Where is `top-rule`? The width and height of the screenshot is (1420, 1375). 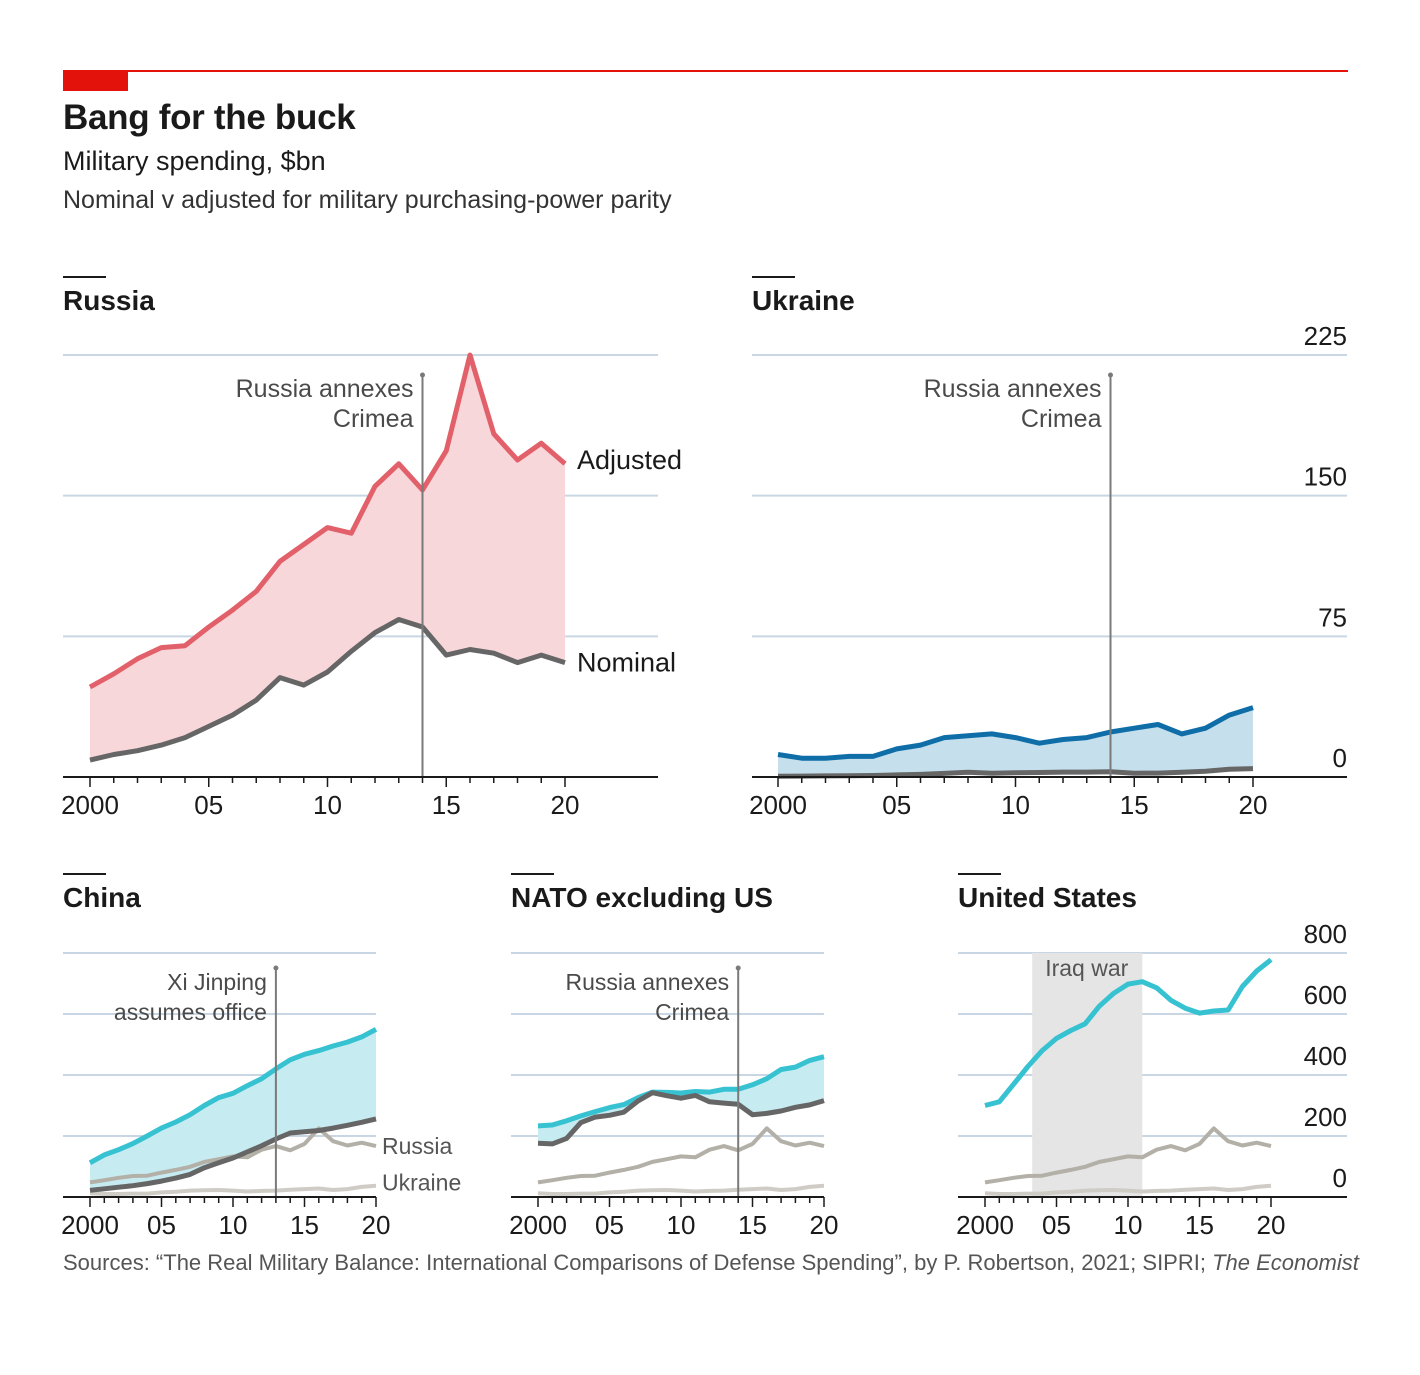 top-rule is located at coordinates (705, 71).